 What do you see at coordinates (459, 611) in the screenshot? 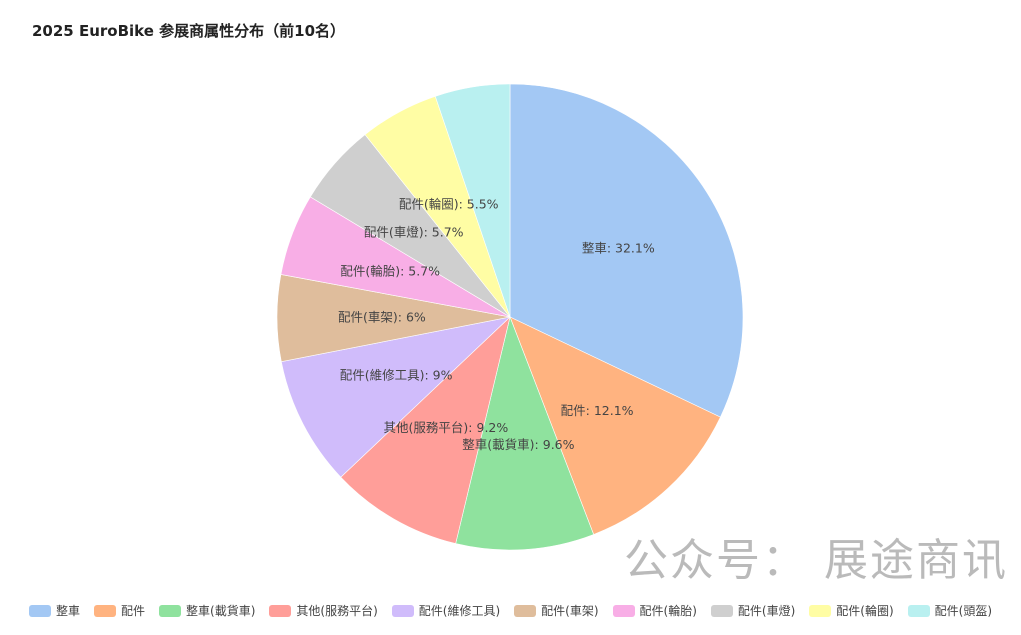
I see `legend-label: 配件(維修工具)` at bounding box center [459, 611].